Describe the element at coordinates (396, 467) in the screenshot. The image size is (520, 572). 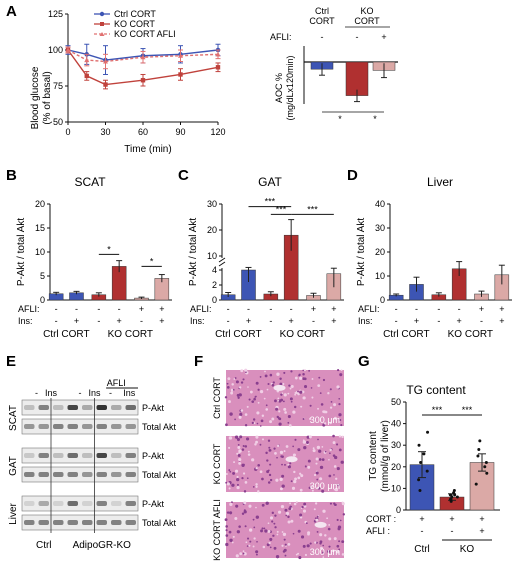
I see `tg-y-tick-label: 20` at that location.